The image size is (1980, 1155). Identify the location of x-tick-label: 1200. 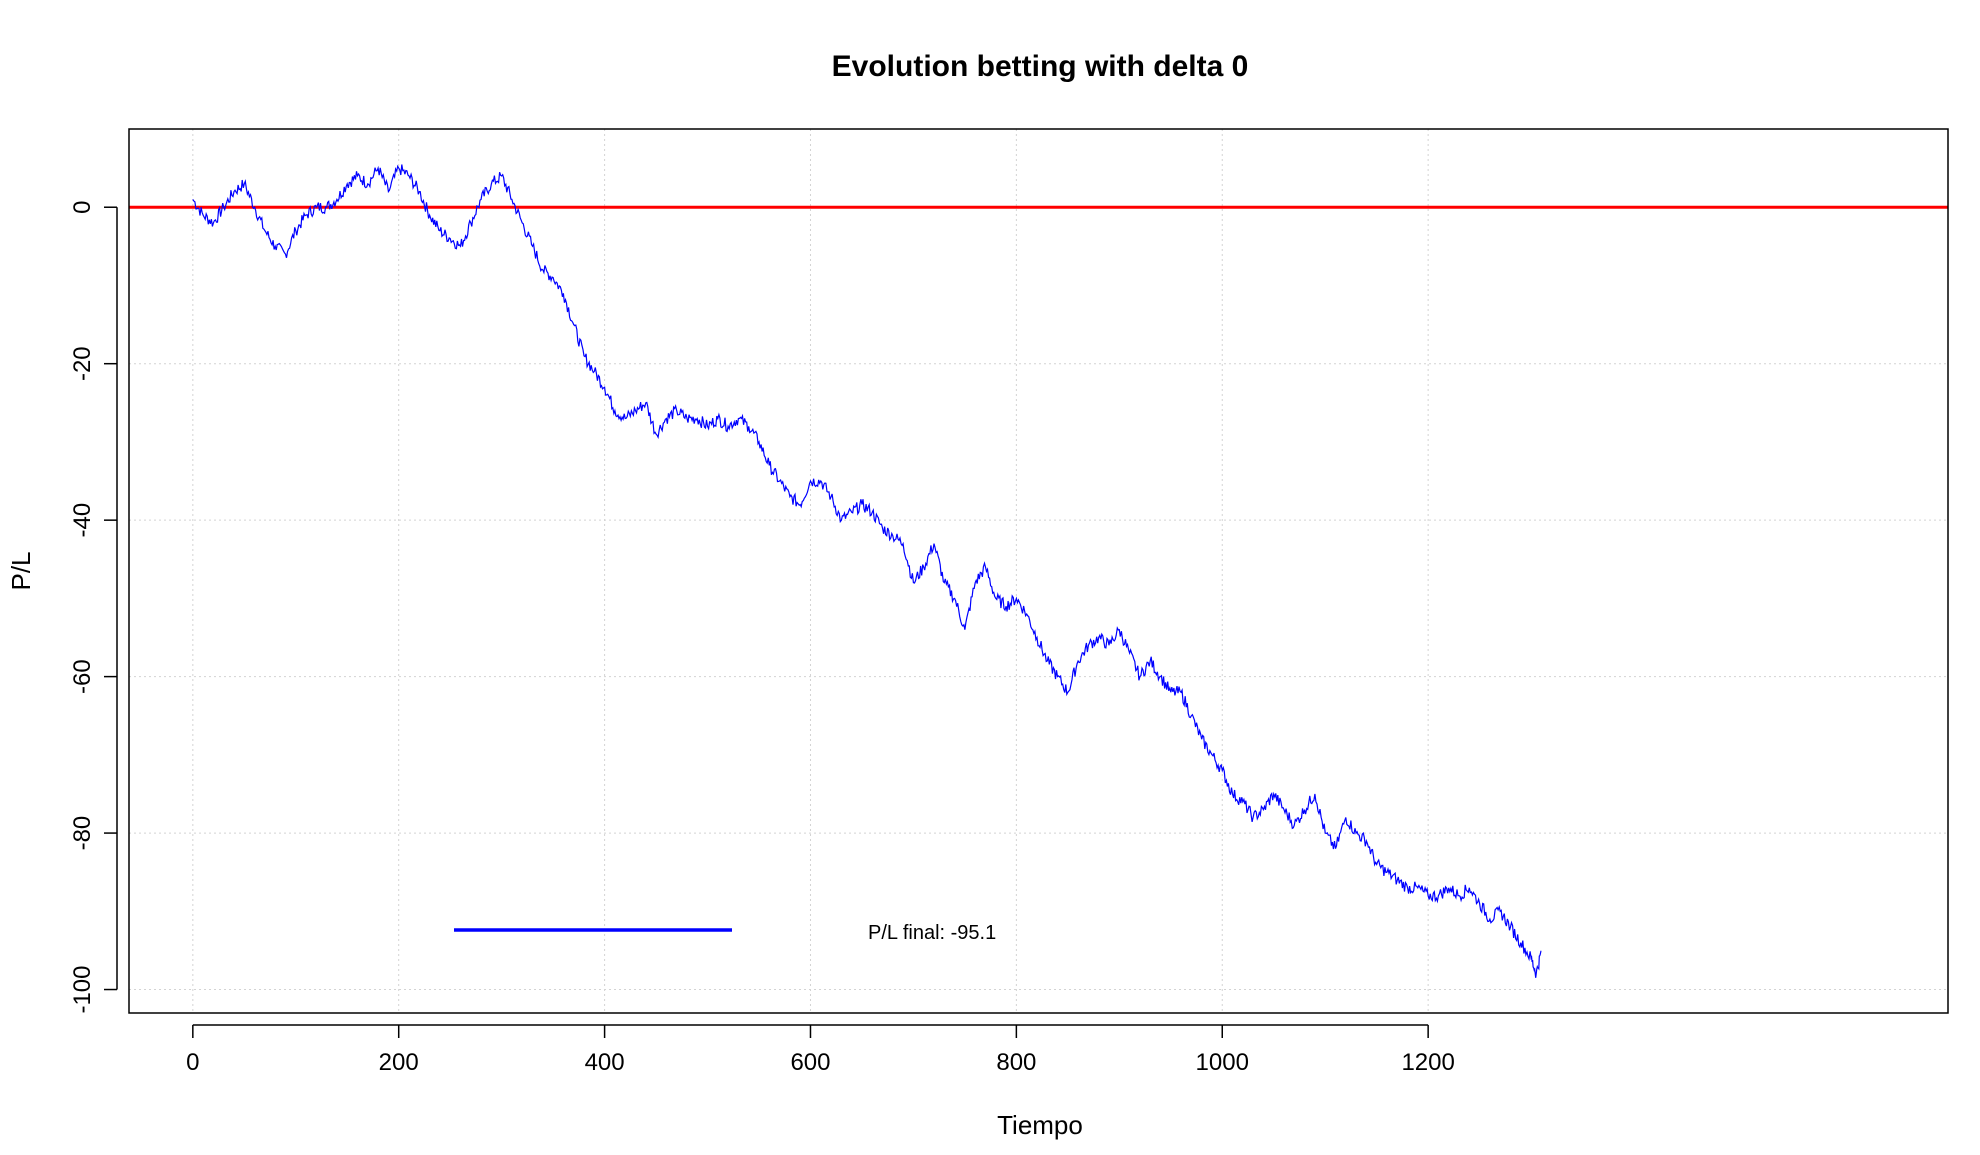
(1427, 1062).